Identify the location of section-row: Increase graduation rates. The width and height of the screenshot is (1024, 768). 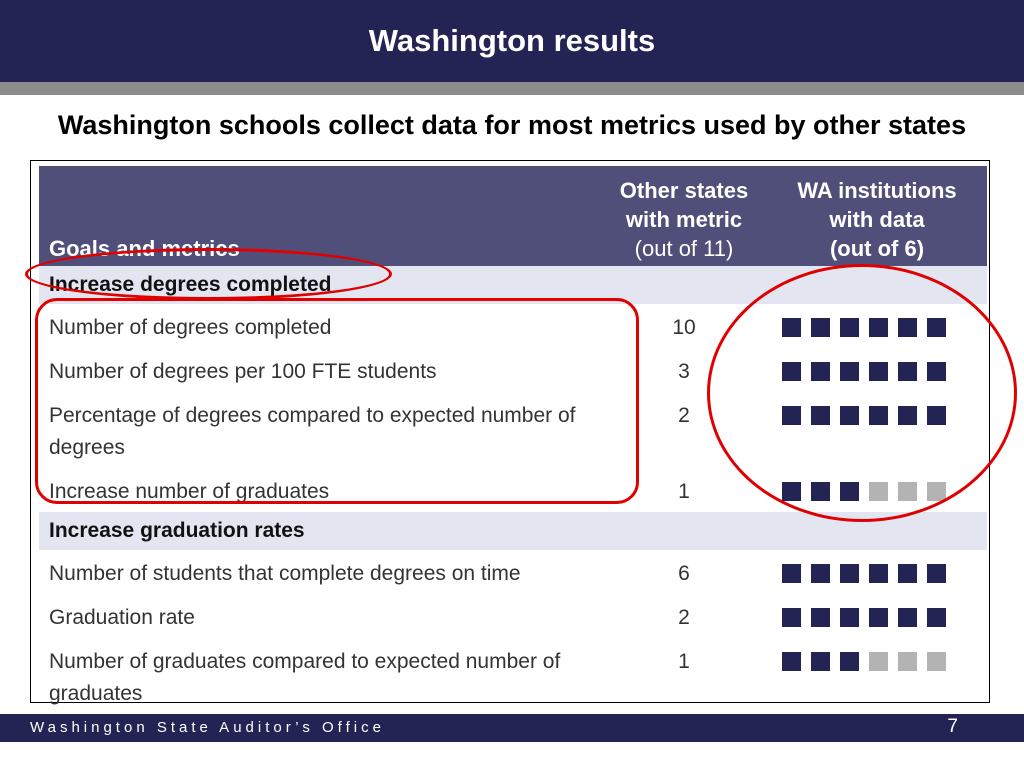
(513, 531).